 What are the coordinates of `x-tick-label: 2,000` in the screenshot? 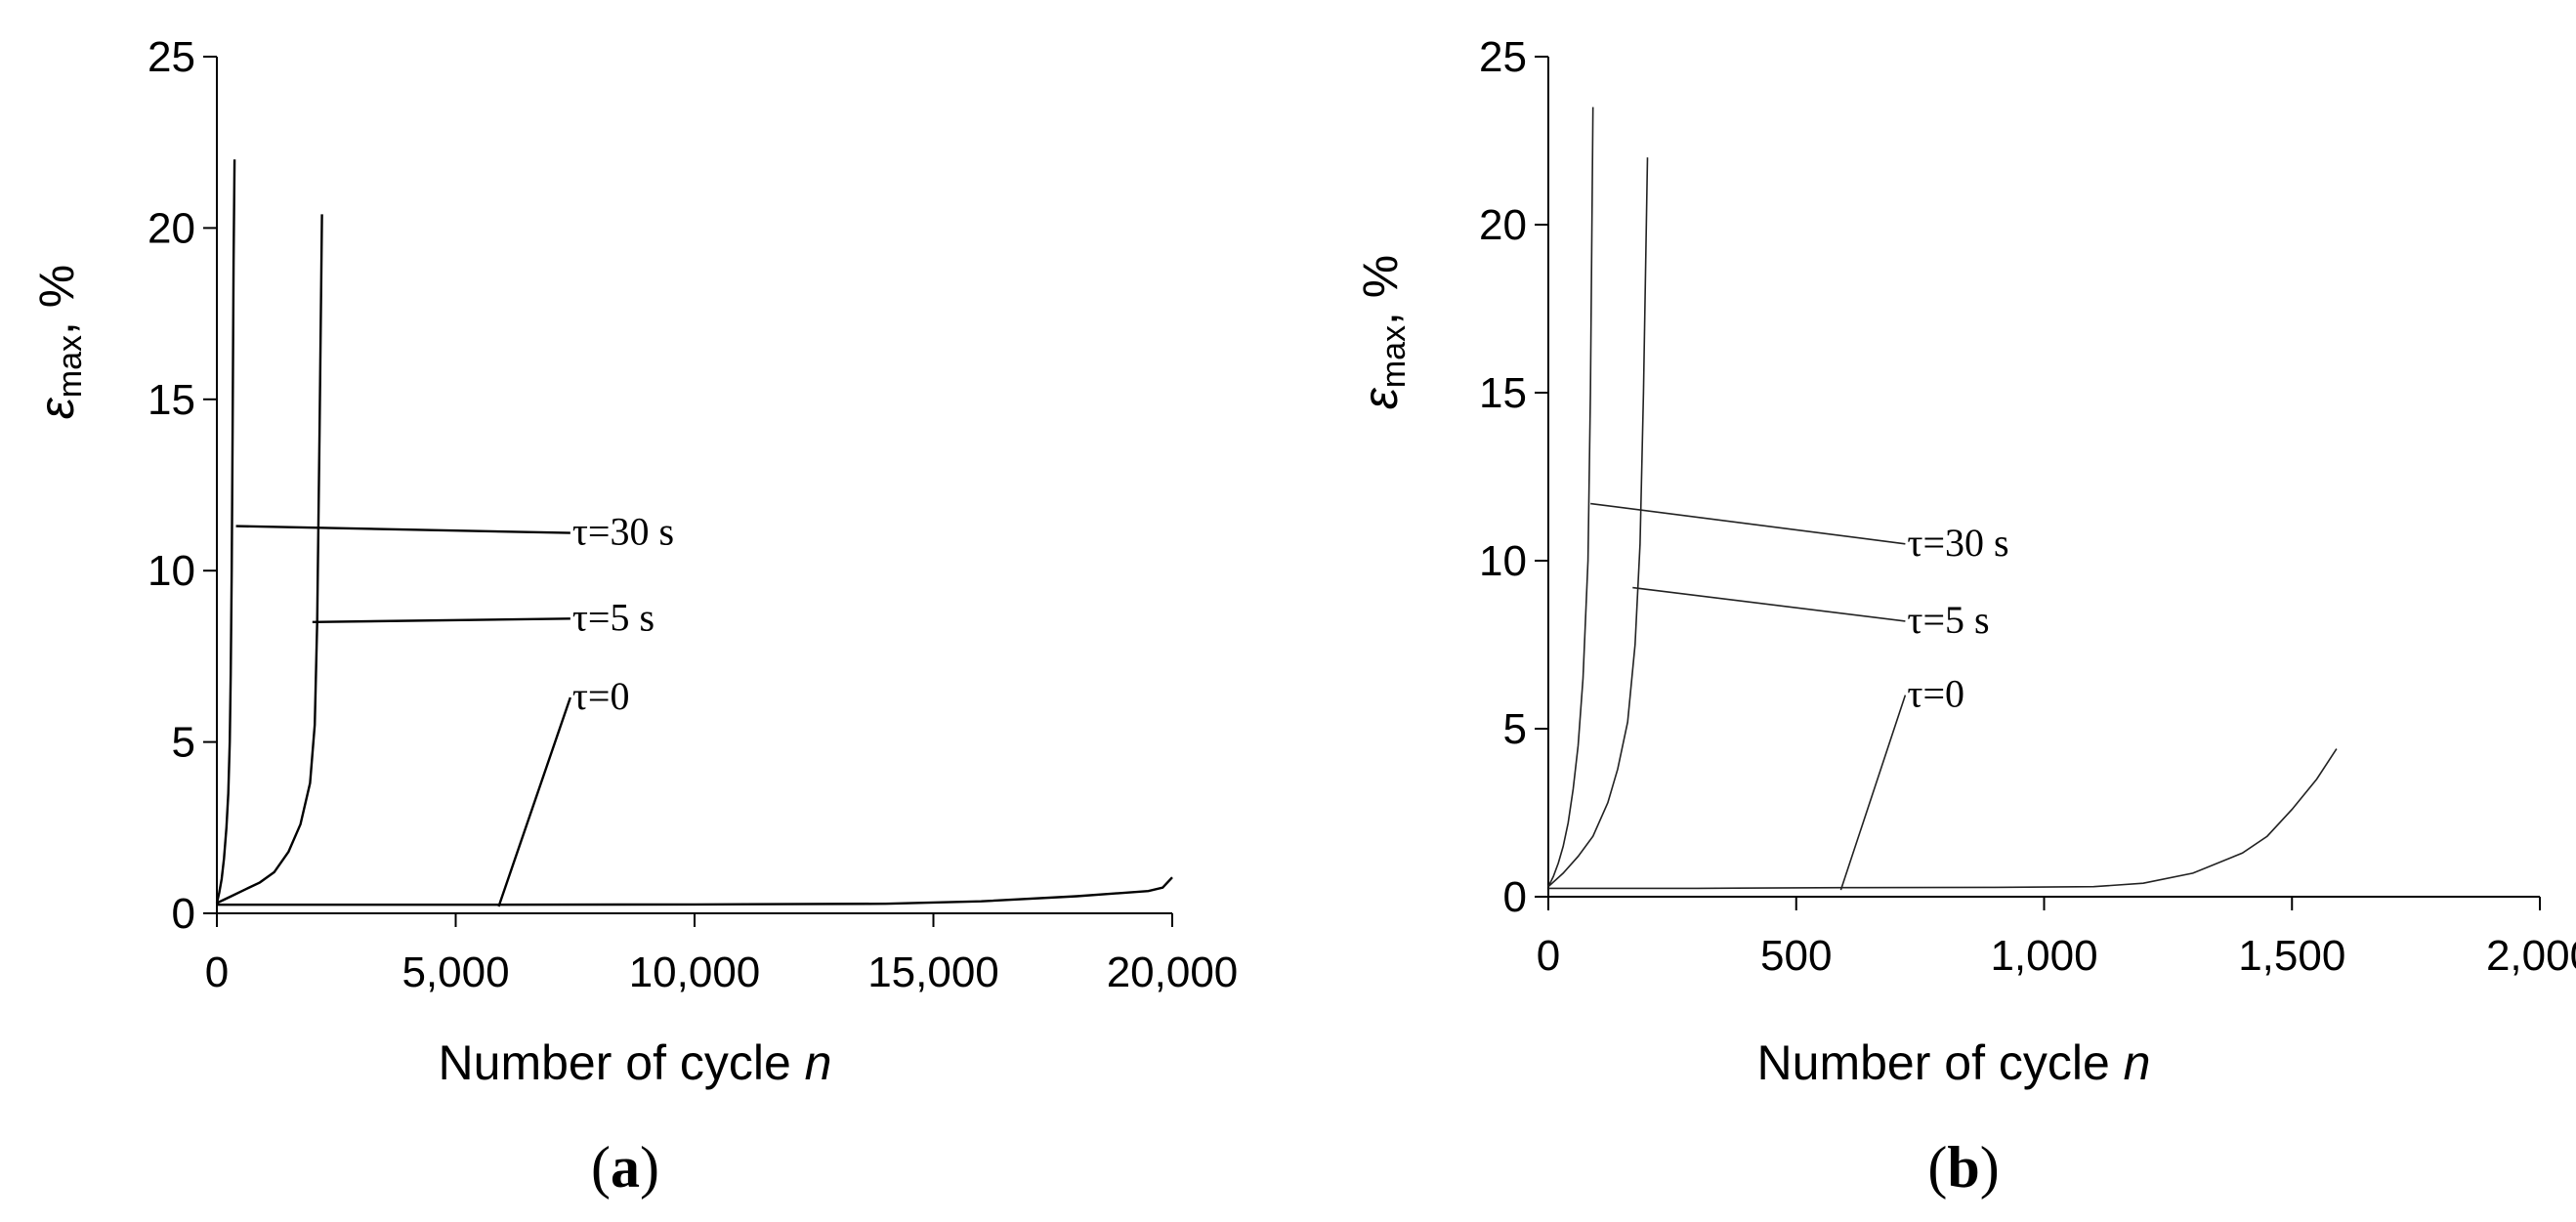 It's located at (2531, 956).